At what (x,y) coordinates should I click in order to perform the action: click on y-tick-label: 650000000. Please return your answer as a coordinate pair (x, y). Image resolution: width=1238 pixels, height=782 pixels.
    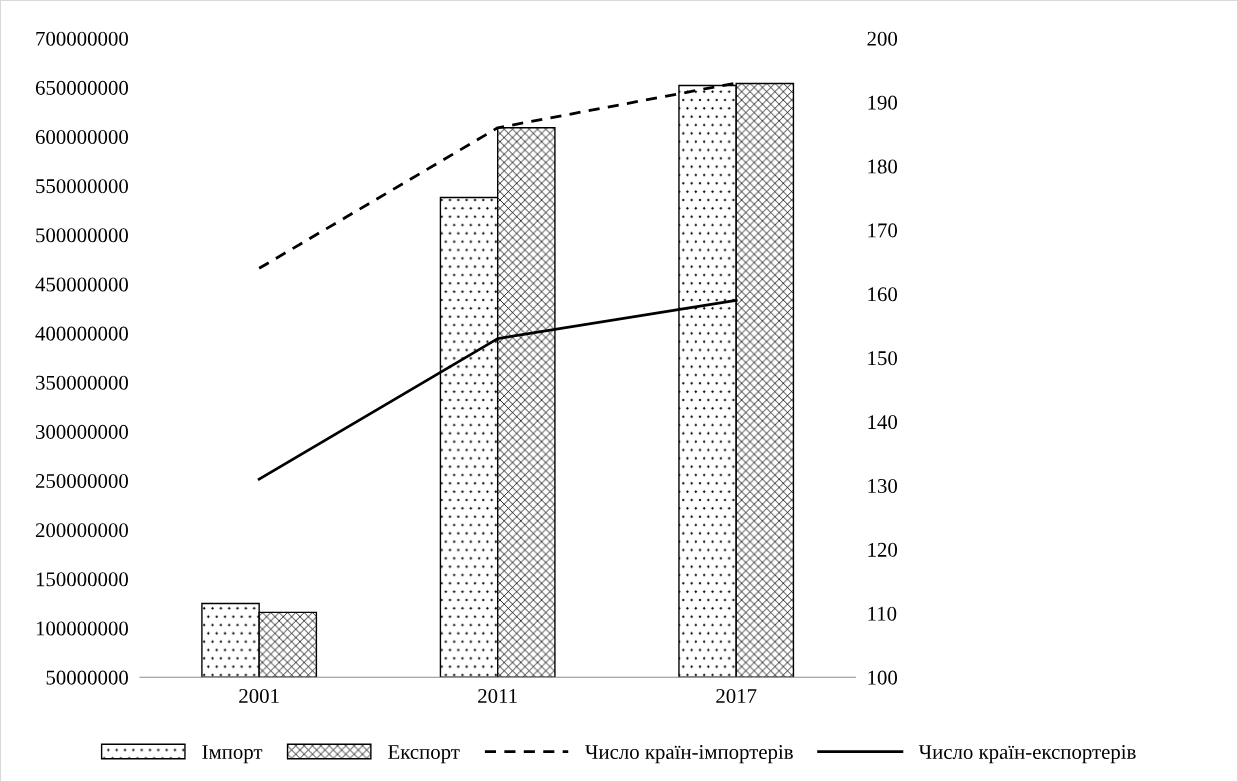
    Looking at the image, I should click on (81, 87).